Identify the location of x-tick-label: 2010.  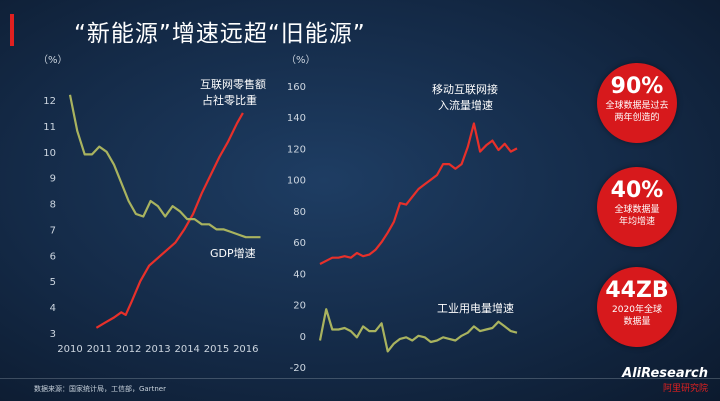
(69, 349).